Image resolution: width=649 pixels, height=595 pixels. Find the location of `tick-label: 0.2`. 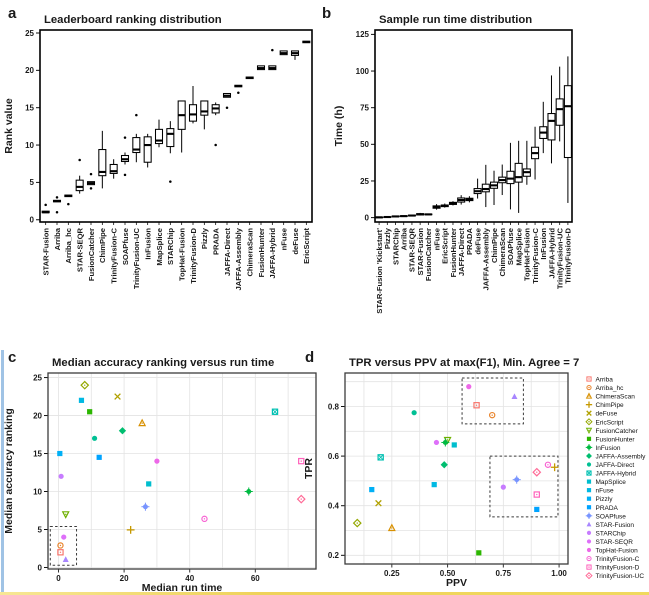

tick-label: 0.2 is located at coordinates (334, 555).